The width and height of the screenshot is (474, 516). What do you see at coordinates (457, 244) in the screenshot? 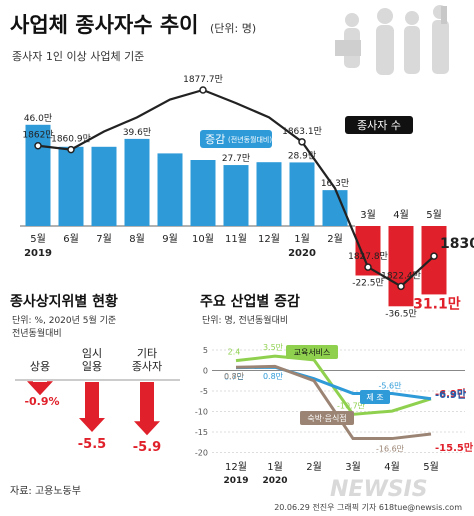
I see `workers-value-label: 1830.9만` at bounding box center [457, 244].